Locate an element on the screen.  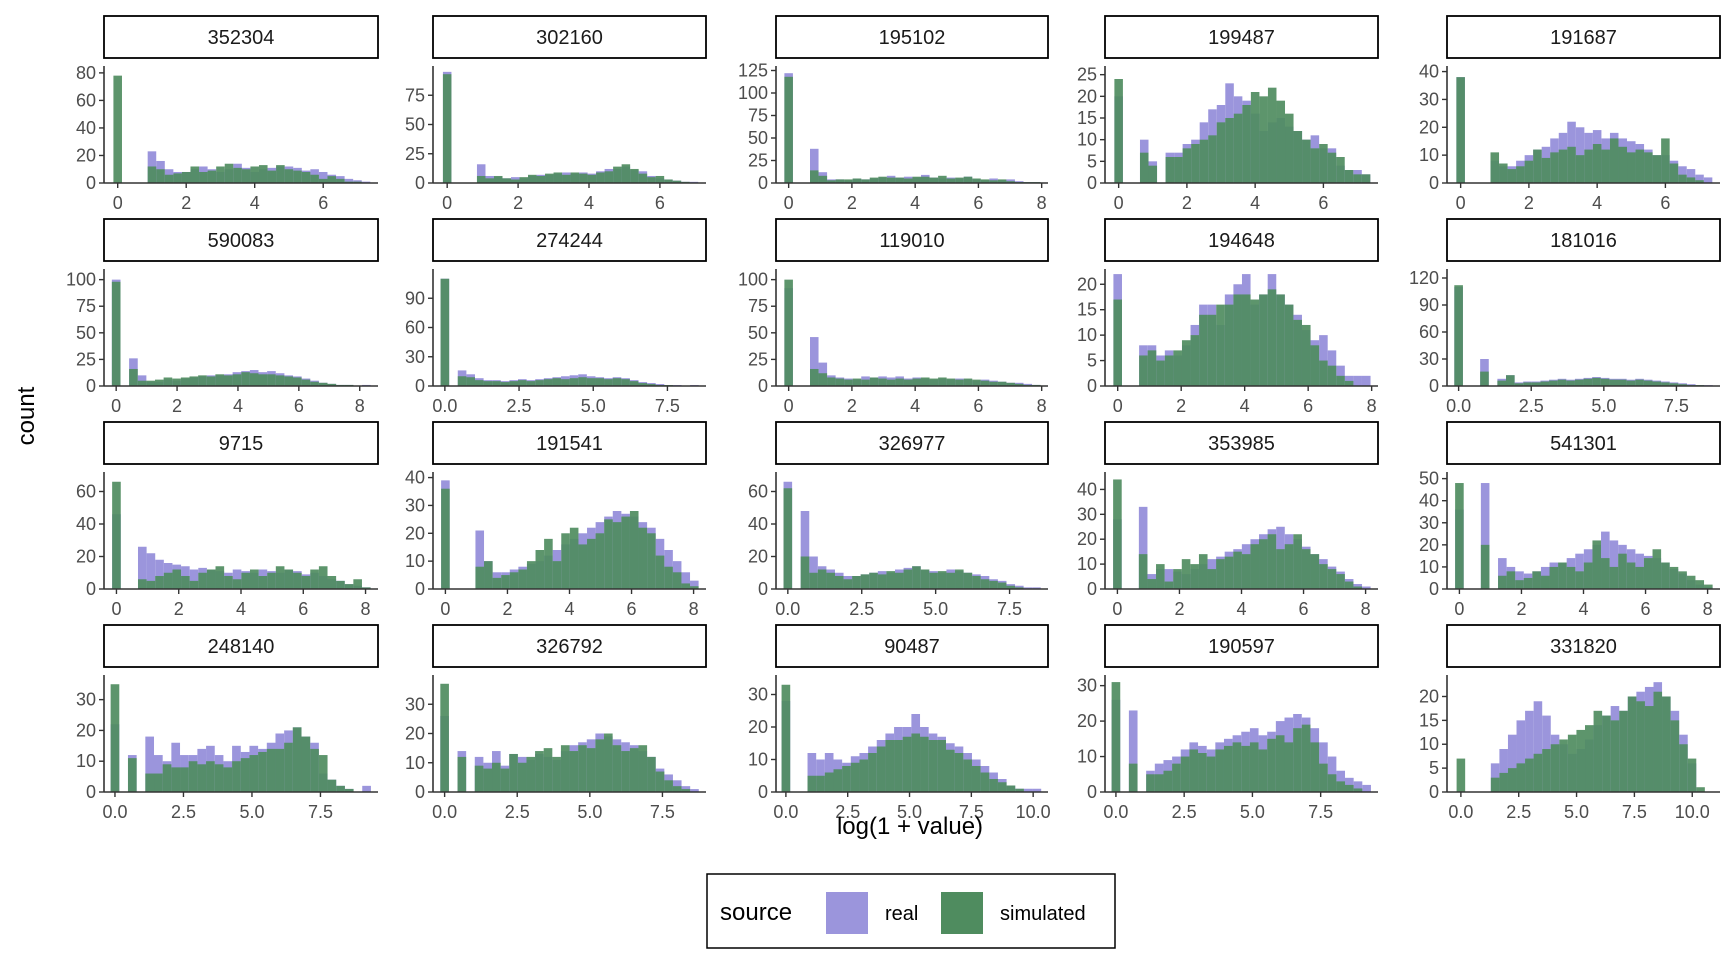
y-tick-label: 20 is located at coordinates (86, 557).